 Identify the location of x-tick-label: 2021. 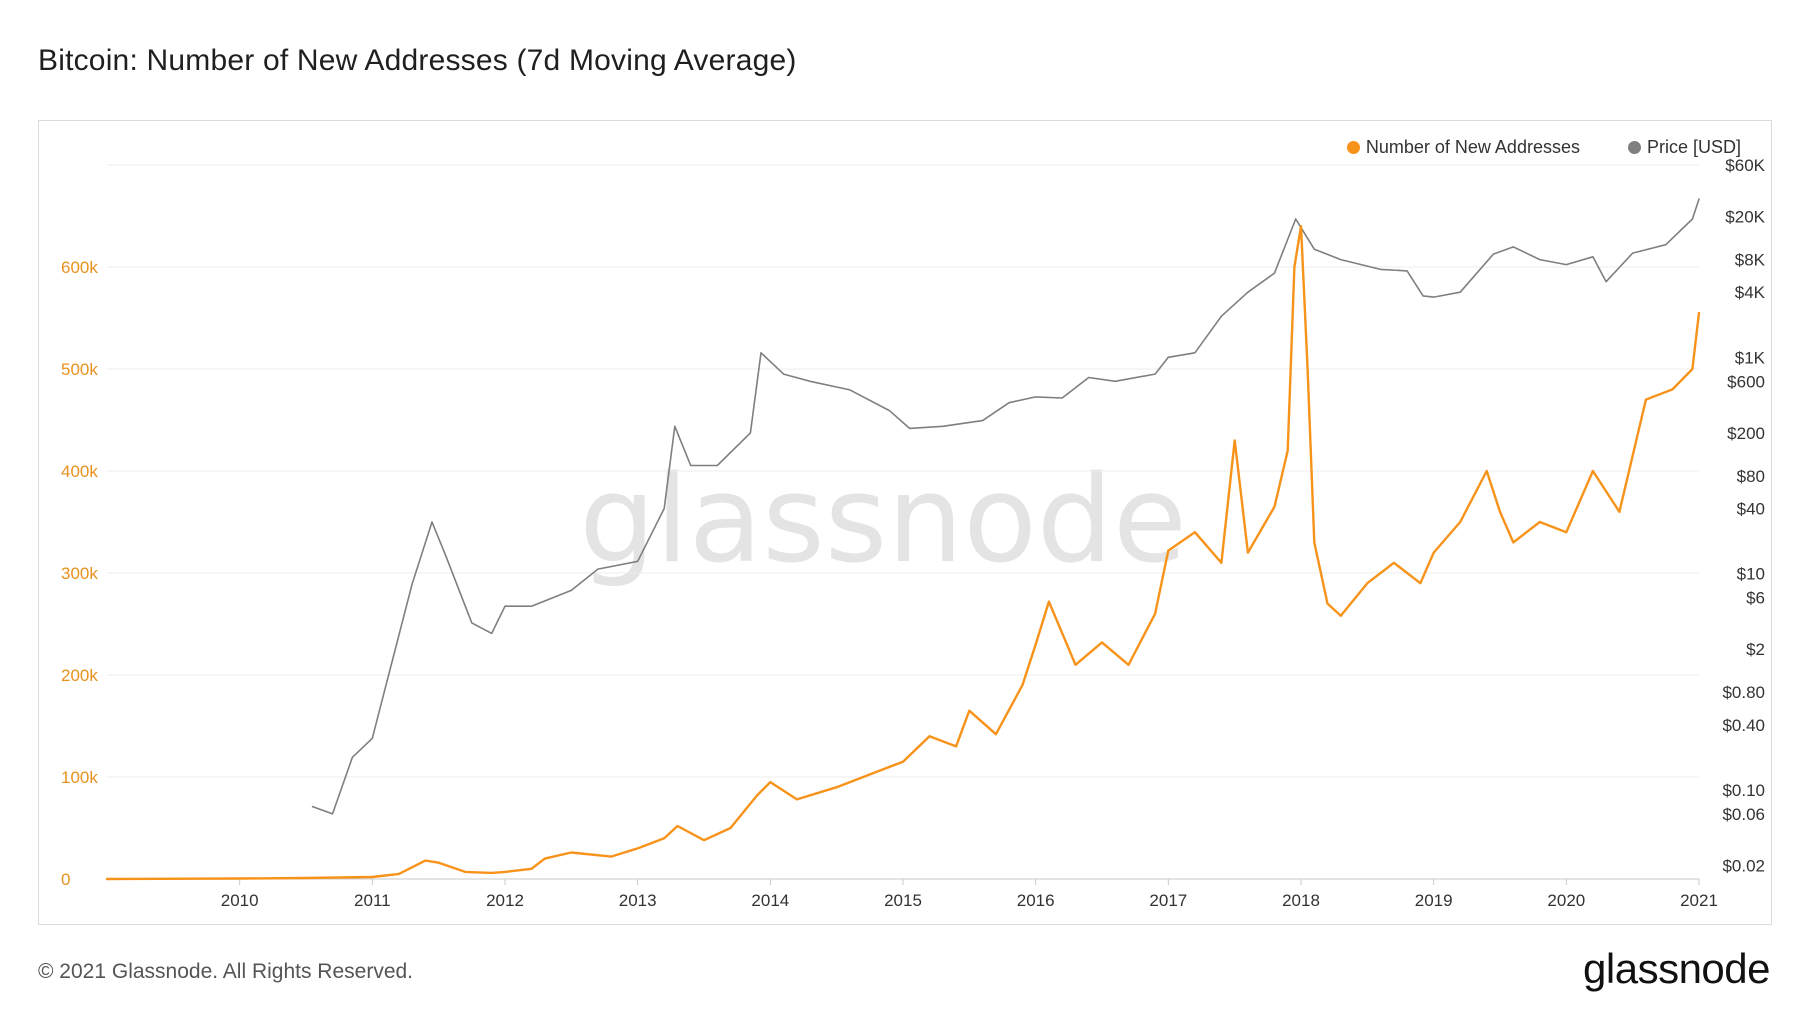
(1699, 900).